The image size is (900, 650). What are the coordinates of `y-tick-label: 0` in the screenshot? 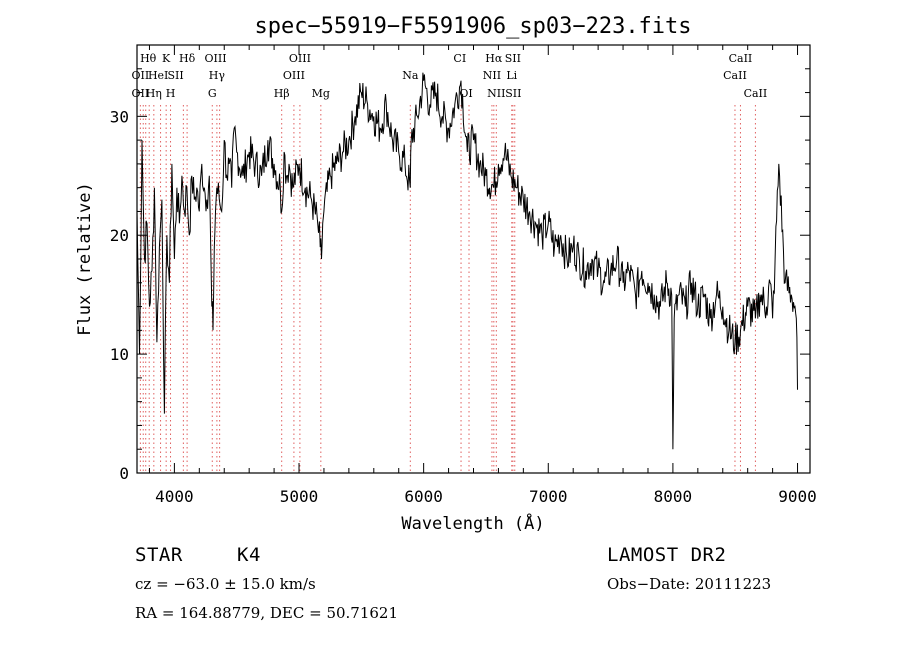 It's located at (124, 473).